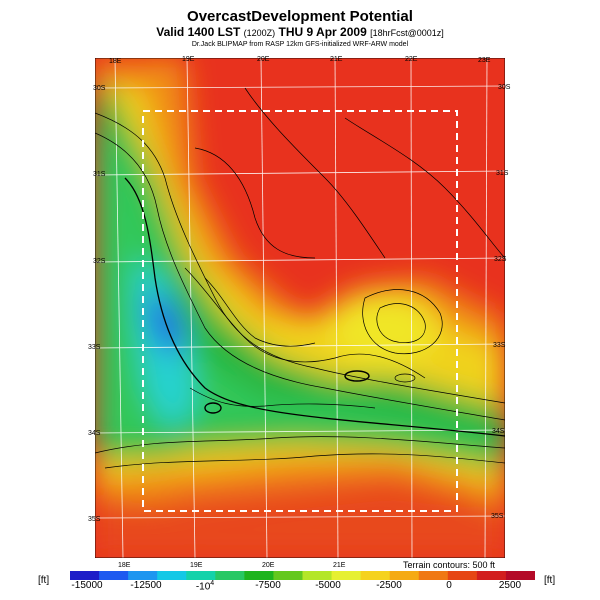 This screenshot has height=600, width=600. What do you see at coordinates (94, 519) in the screenshot?
I see `lat-label-left: 35S` at bounding box center [94, 519].